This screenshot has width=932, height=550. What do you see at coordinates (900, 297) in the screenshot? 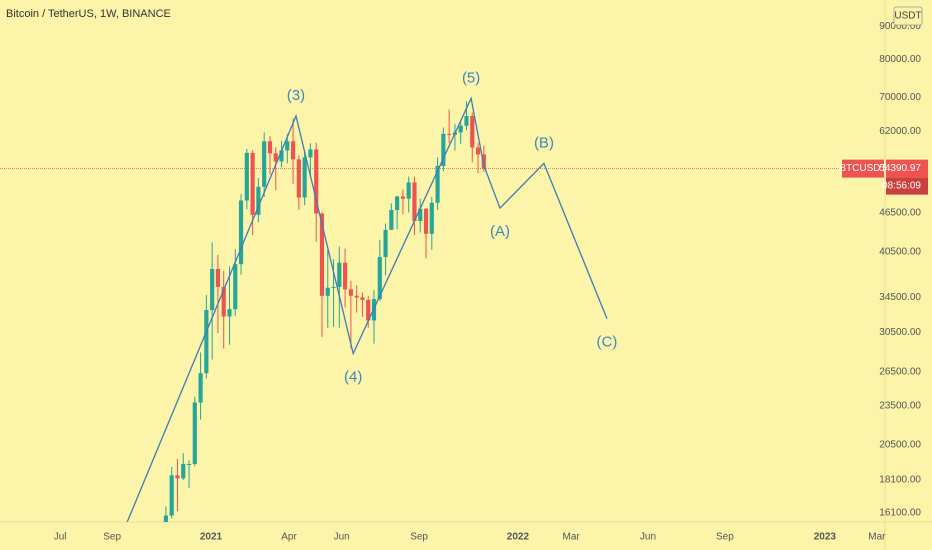
I see `y-tick-label: 34500.00` at bounding box center [900, 297].